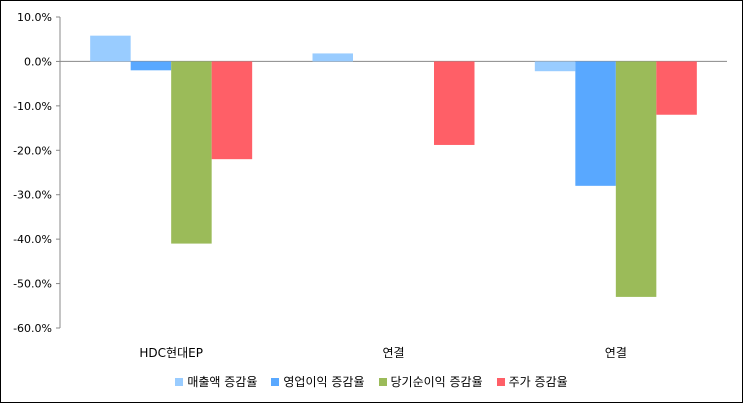  What do you see at coordinates (32, 195) in the screenshot?
I see `y-tick-label: -30.0%` at bounding box center [32, 195].